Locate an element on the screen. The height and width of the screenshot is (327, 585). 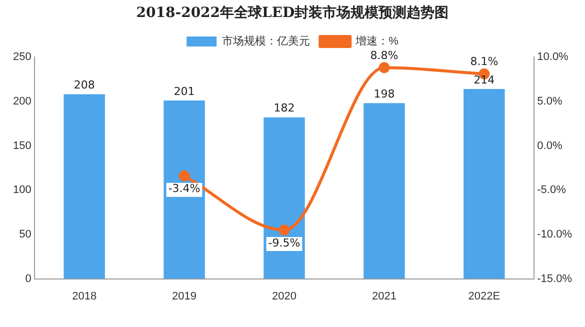
y2-tick-label: -10.0% is located at coordinates (554, 234).